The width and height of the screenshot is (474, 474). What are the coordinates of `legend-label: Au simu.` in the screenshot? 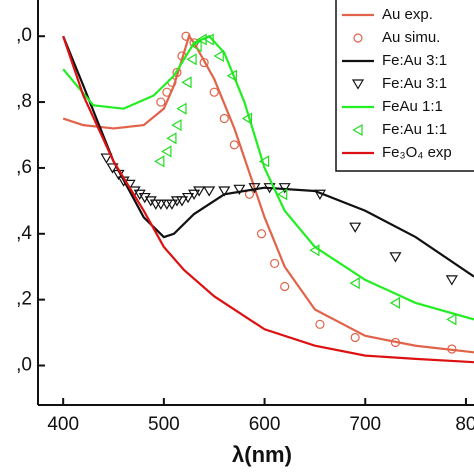 It's located at (411, 37).